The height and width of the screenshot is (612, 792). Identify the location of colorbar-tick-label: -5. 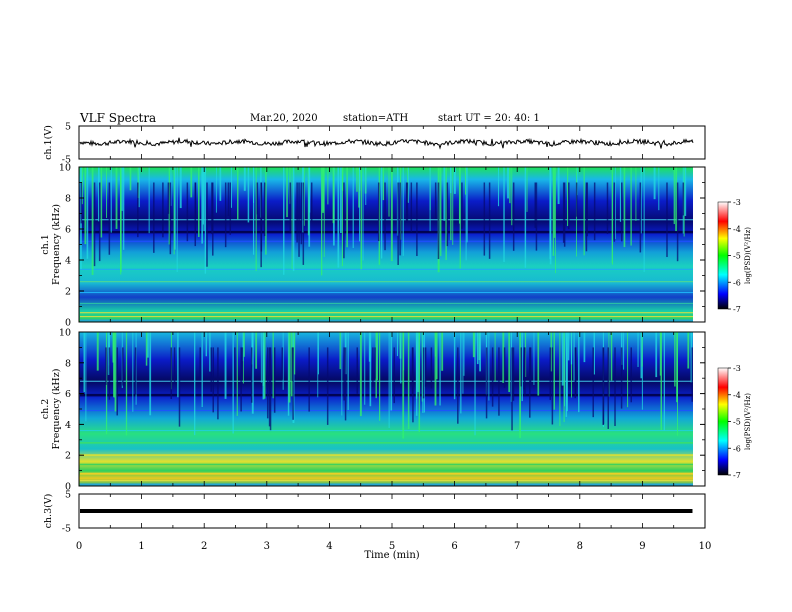
(737, 422).